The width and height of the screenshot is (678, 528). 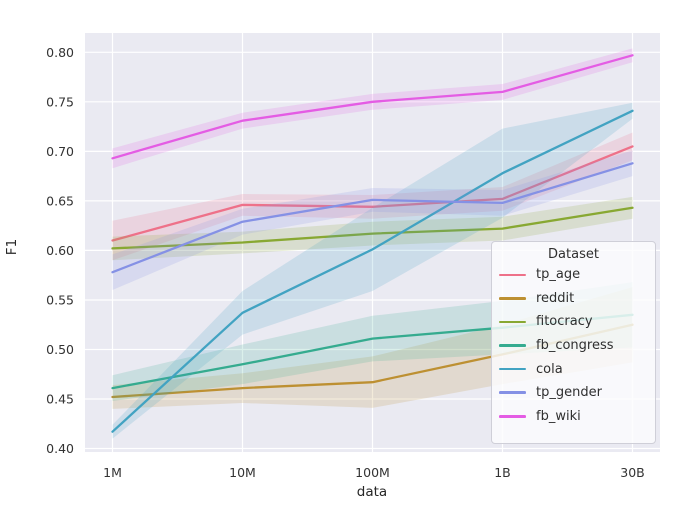 What do you see at coordinates (569, 393) in the screenshot?
I see `legend-item-label: tp_gender` at bounding box center [569, 393].